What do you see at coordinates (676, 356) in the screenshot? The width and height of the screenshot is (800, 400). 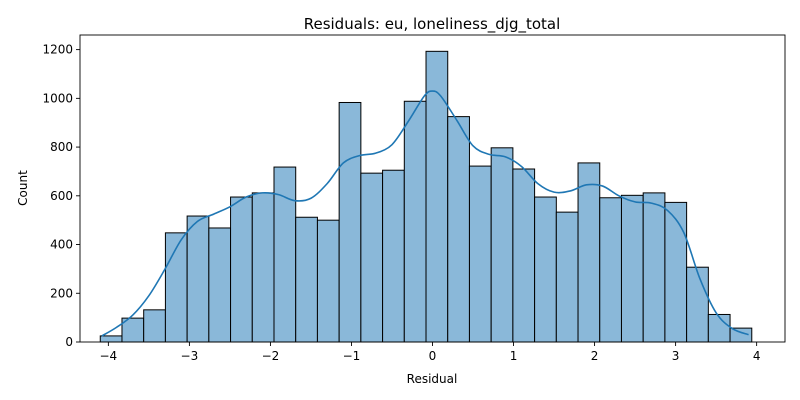 I see `x-tick-label: 3` at bounding box center [676, 356].